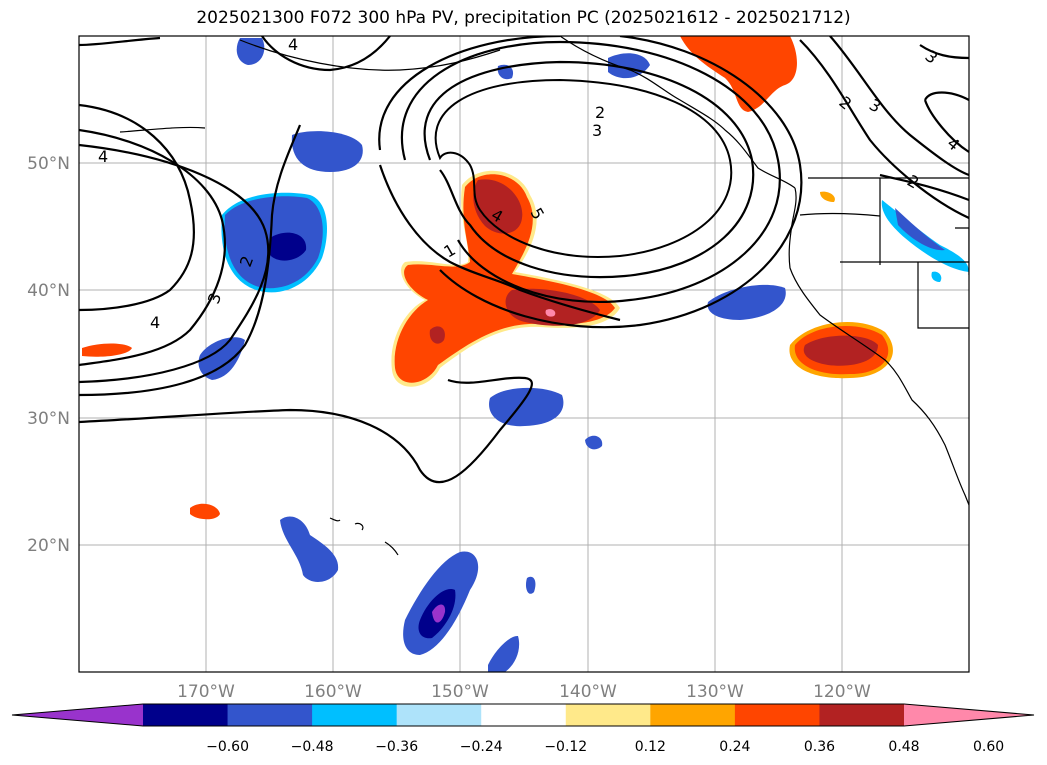 The width and height of the screenshot is (1047, 765). What do you see at coordinates (969, 715) in the screenshot?
I see `colorbar-extend-high` at bounding box center [969, 715].